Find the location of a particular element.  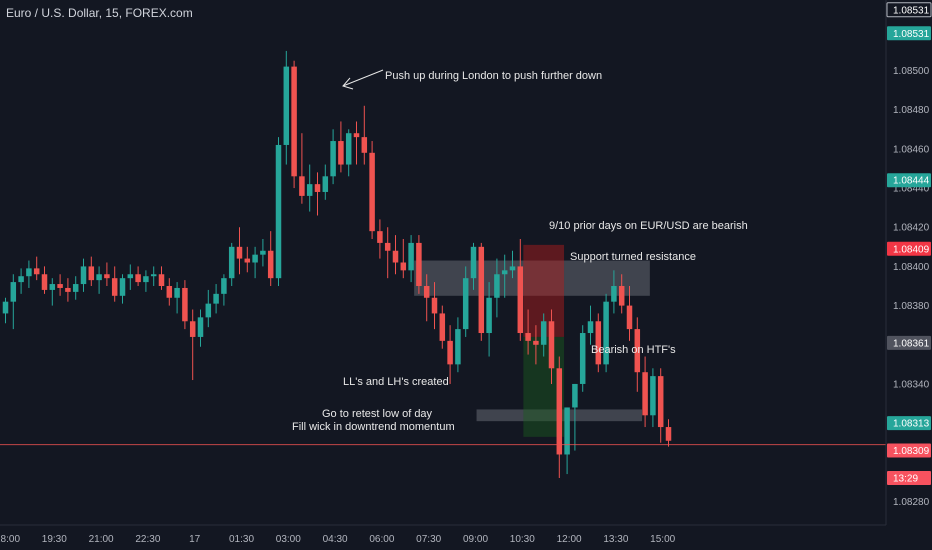

x-tick-label: 17 is located at coordinates (195, 539).